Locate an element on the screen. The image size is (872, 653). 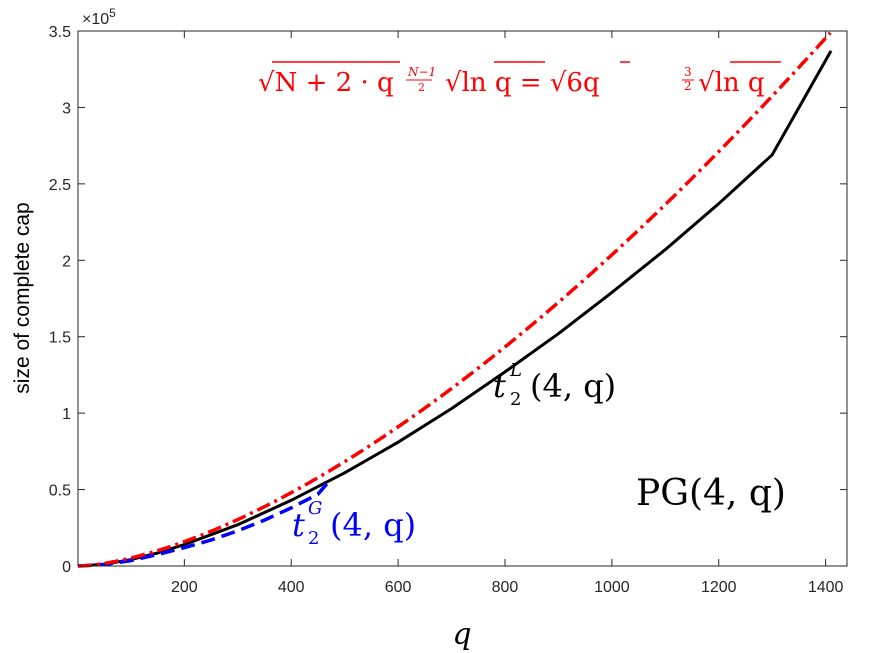
y-tick-label: 2.5 is located at coordinates (60, 185).